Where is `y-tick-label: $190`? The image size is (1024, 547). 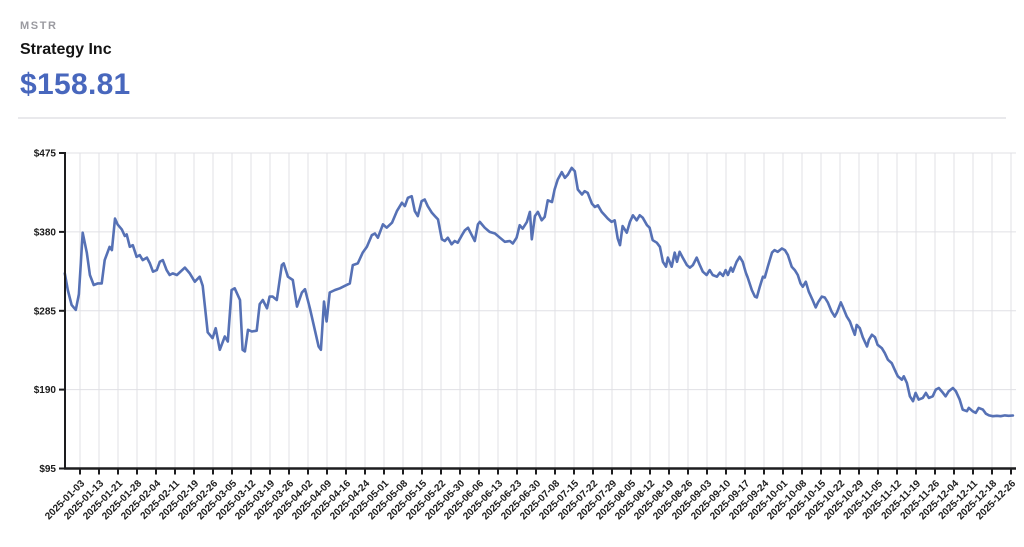 y-tick-label: $190 is located at coordinates (45, 390).